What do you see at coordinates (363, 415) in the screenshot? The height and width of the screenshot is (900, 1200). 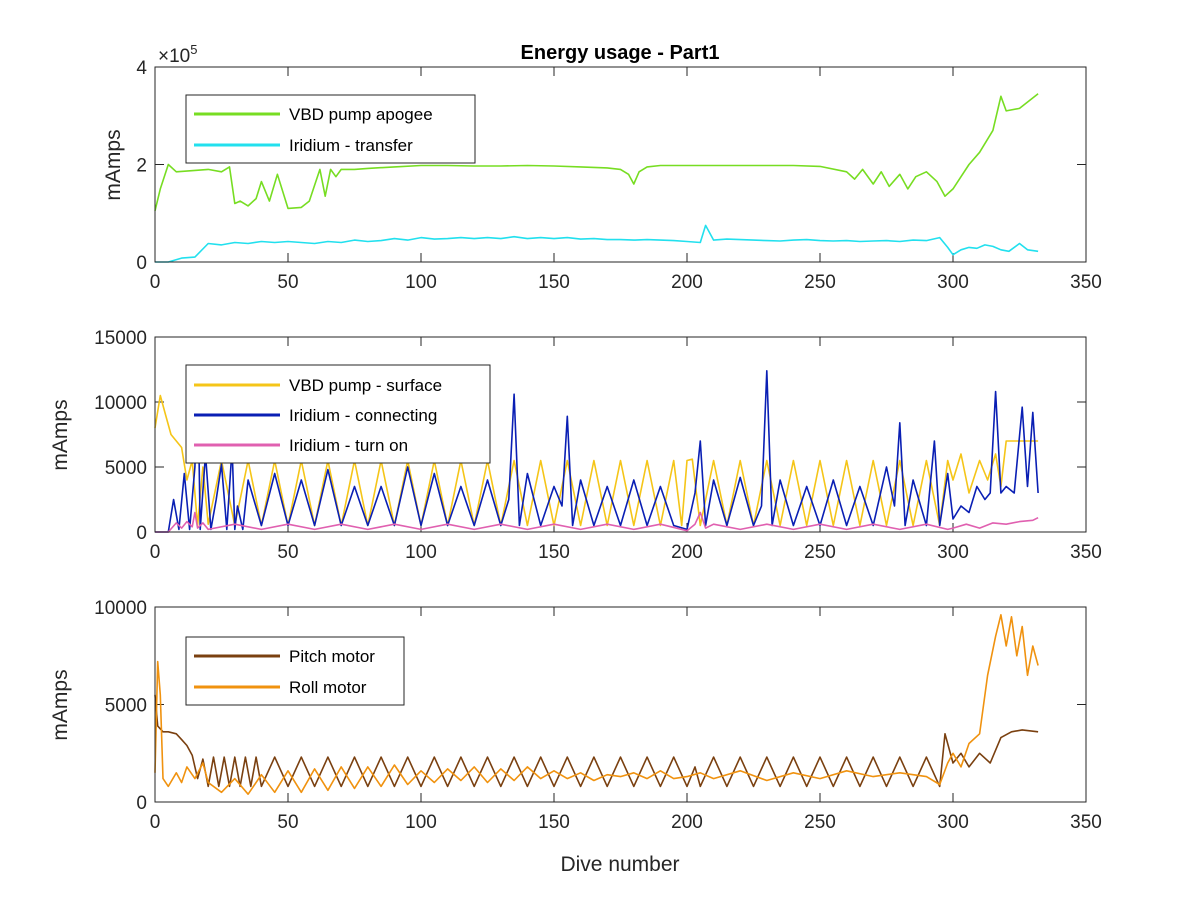 I see `legend-entry: Iridium - connecting` at bounding box center [363, 415].